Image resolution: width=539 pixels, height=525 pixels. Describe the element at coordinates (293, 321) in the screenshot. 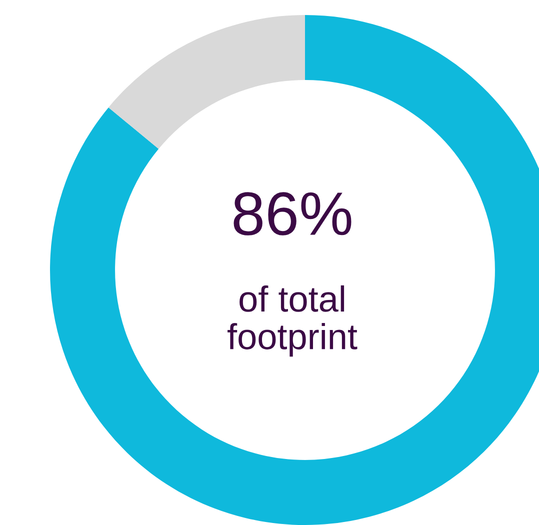

I see `text: of total footprint` at that location.